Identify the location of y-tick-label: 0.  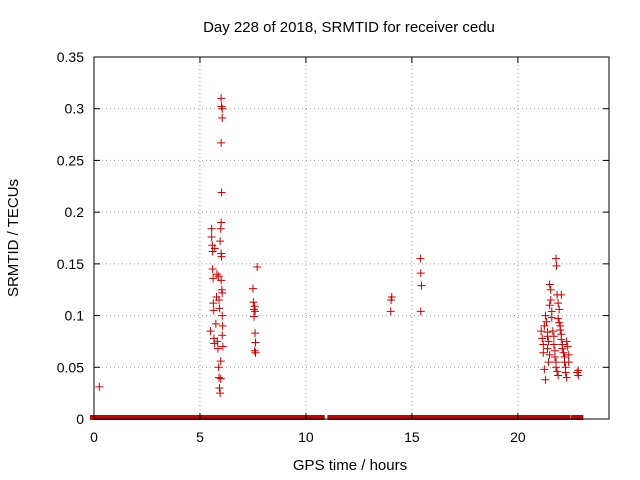
(80, 419).